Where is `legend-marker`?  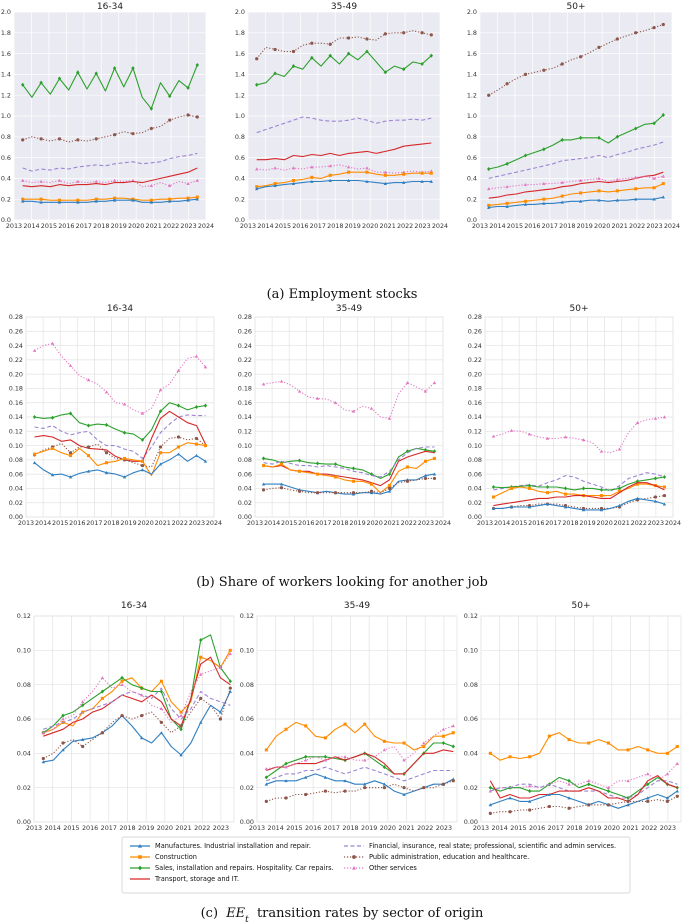
legend-marker is located at coordinates (354, 857).